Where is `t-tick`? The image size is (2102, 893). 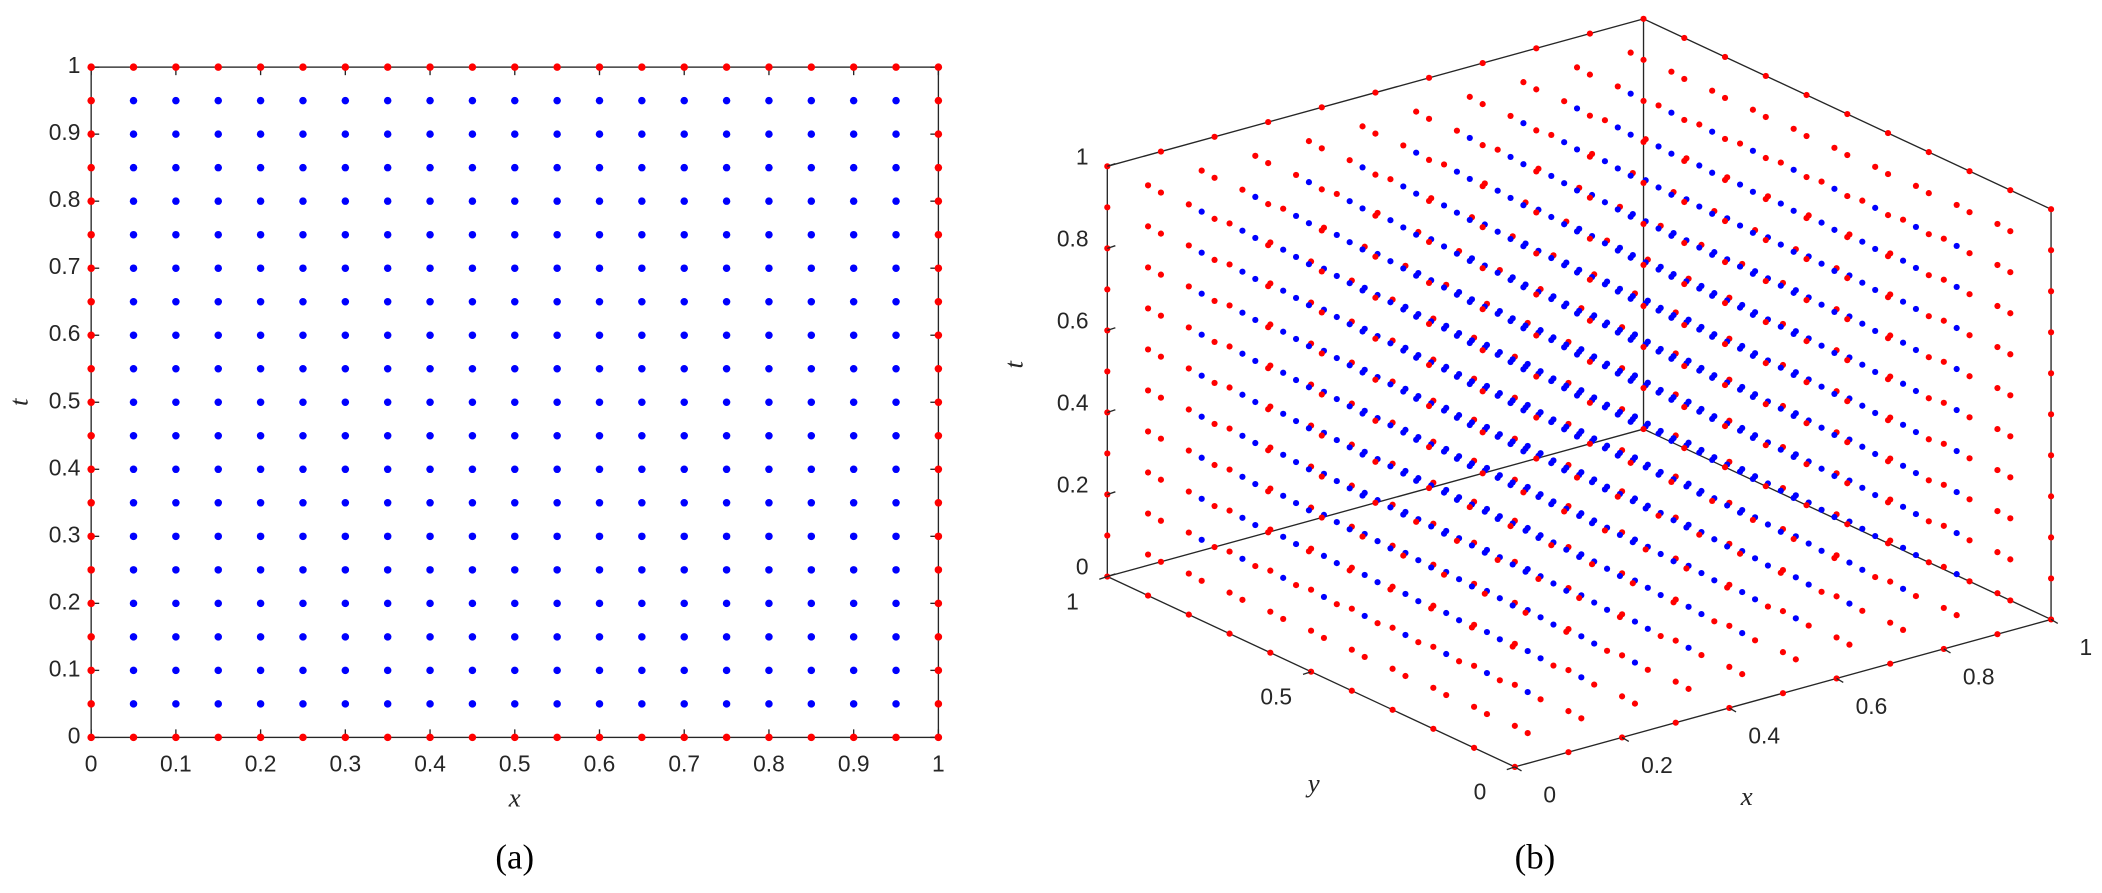 t-tick is located at coordinates (1111, 247).